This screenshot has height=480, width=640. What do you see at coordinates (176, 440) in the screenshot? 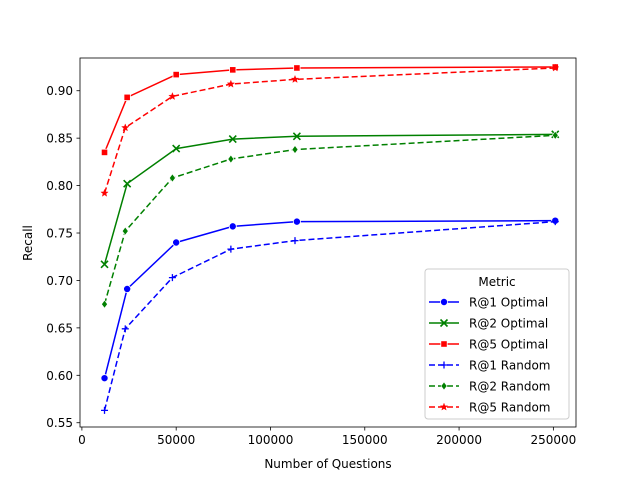
I see `x-tick-label: 50000` at bounding box center [176, 440].